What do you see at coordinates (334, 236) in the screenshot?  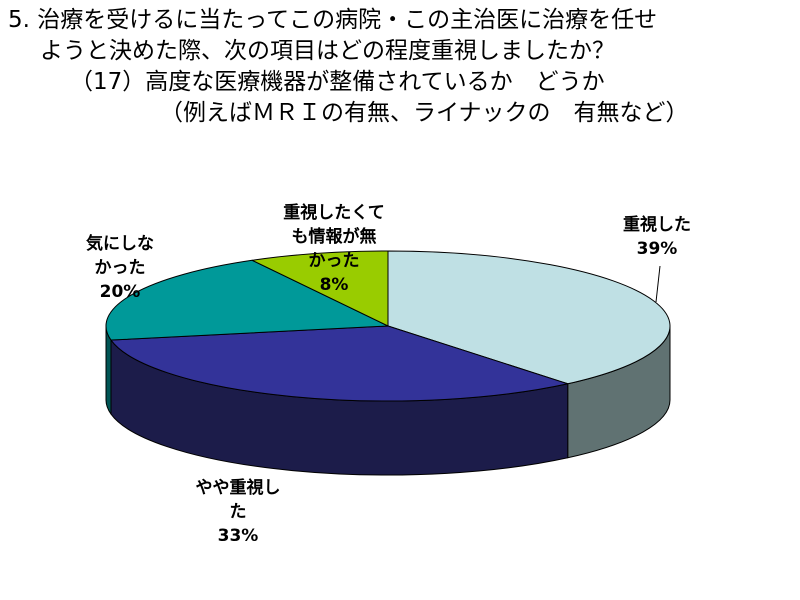 I see `label-no-information-text: も情報が無` at bounding box center [334, 236].